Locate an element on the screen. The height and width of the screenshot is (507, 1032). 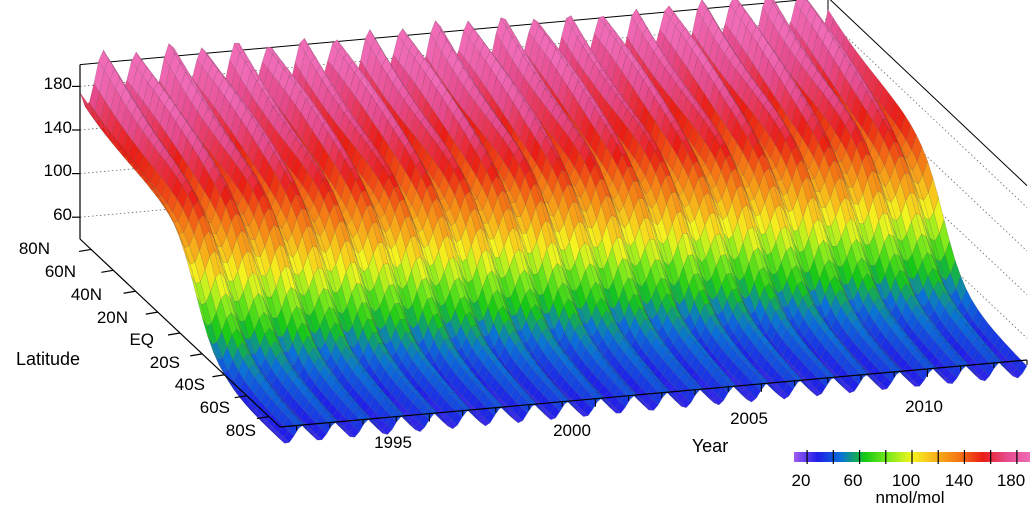
surface-facet is located at coordinates (800, 5).